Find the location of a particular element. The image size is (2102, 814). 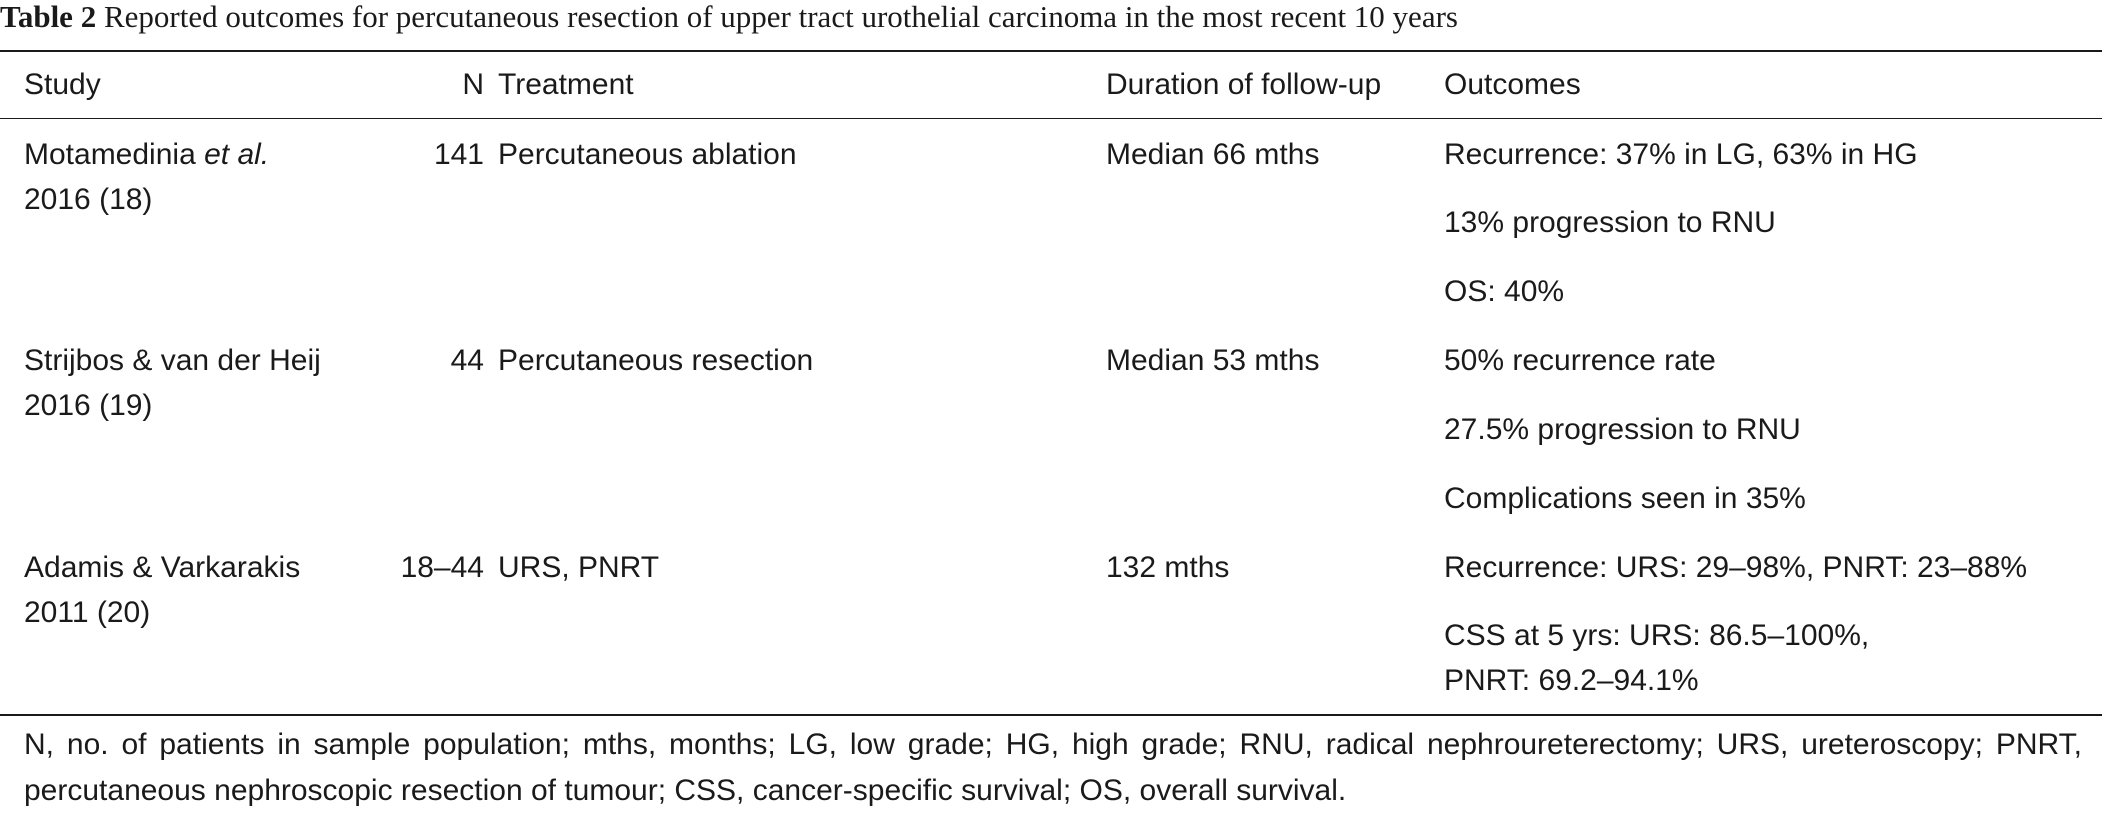

study-year: 2016 (19) is located at coordinates (88, 405).